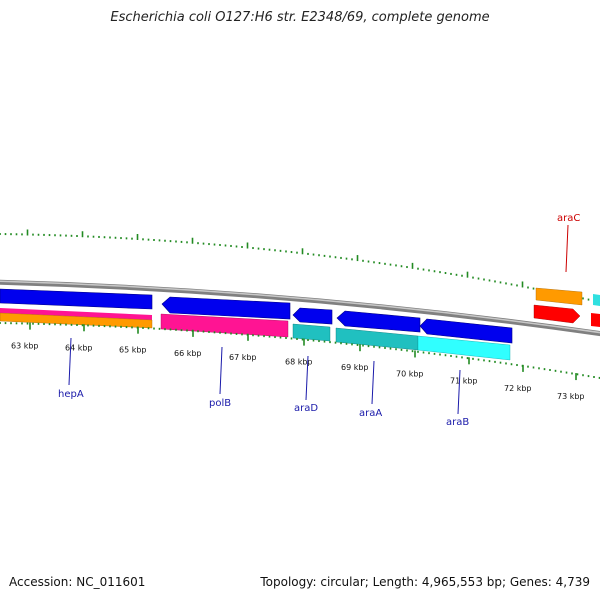 Image resolution: width=600 pixels, height=600 pixels. What do you see at coordinates (568, 218) in the screenshot?
I see `gene-label-araC: araC` at bounding box center [568, 218].